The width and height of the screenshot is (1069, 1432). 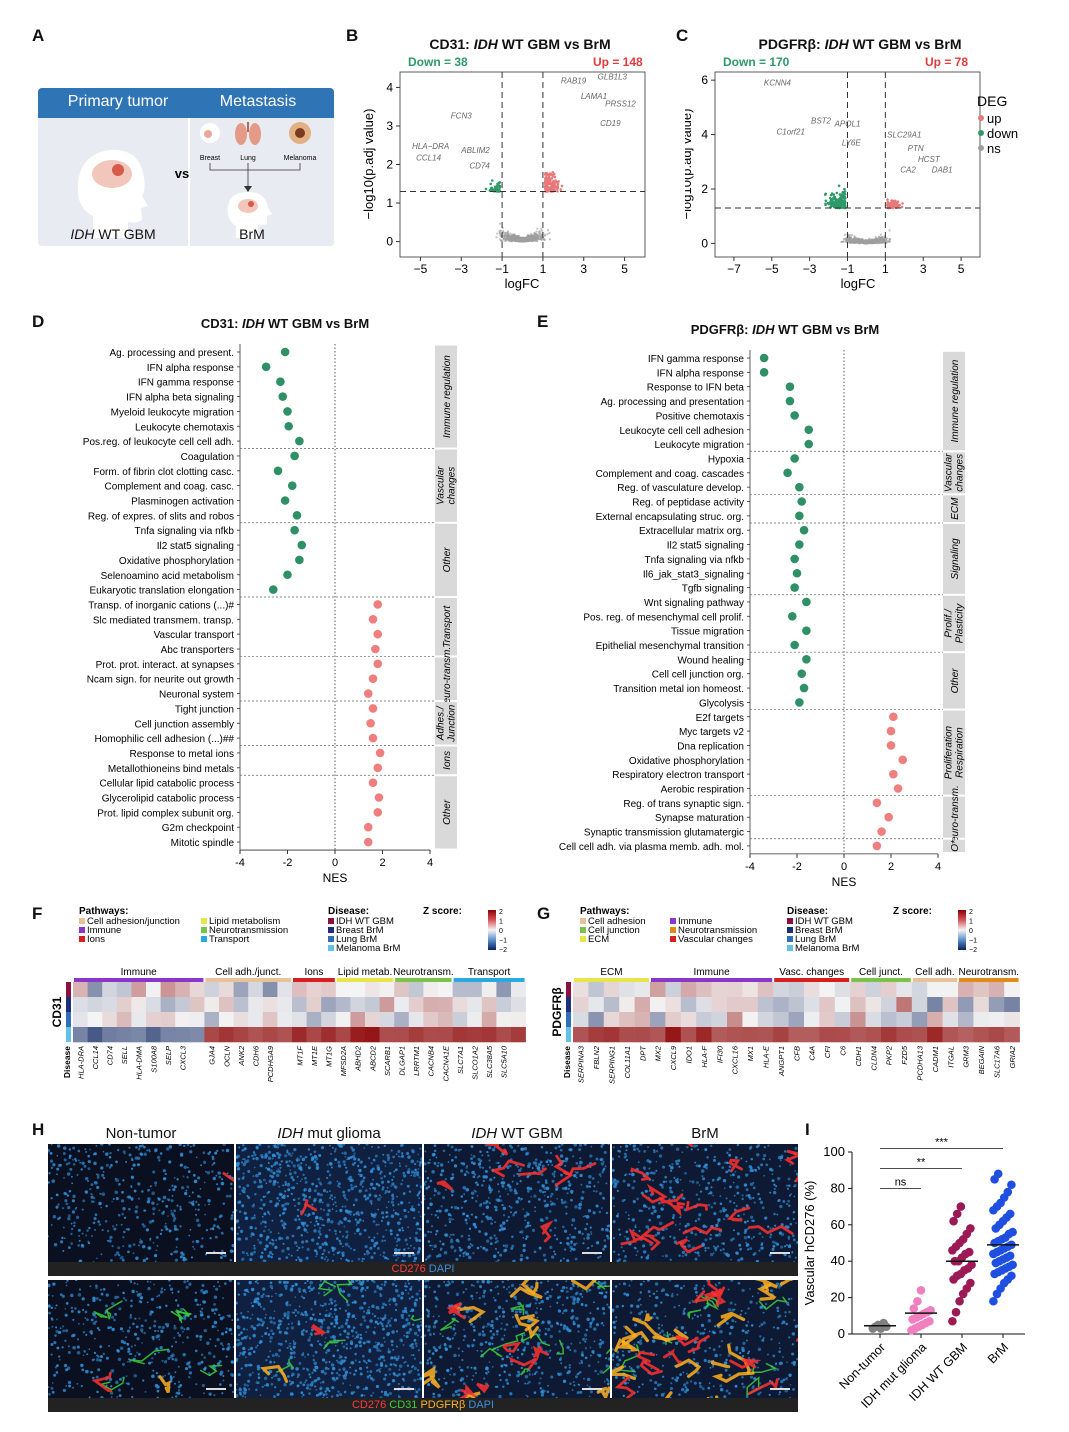 I want to click on x-axis-label: logFC, so click(x=522, y=283).